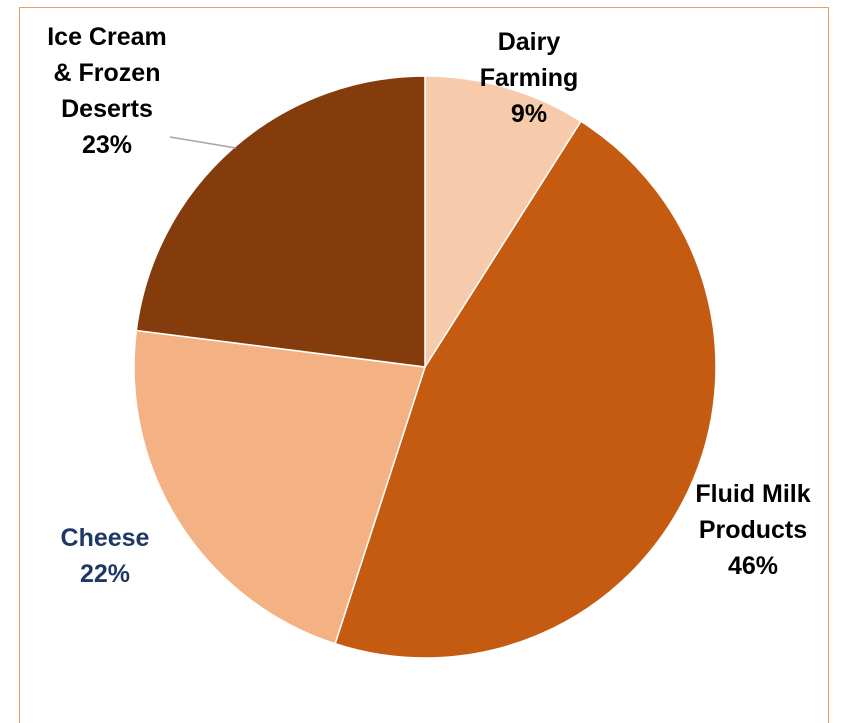  What do you see at coordinates (105, 574) in the screenshot?
I see `data-label-percent-cheese: 22%` at bounding box center [105, 574].